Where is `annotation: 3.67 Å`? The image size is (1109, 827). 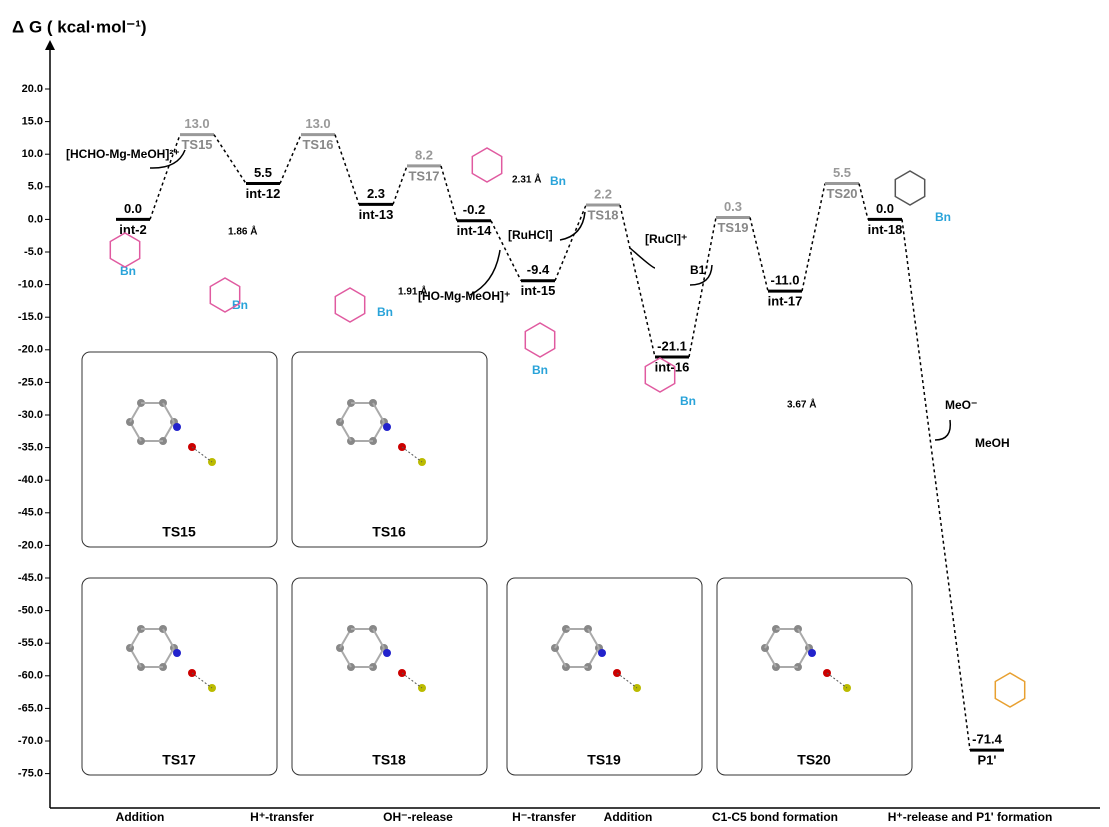 annotation: 3.67 Å is located at coordinates (801, 404).